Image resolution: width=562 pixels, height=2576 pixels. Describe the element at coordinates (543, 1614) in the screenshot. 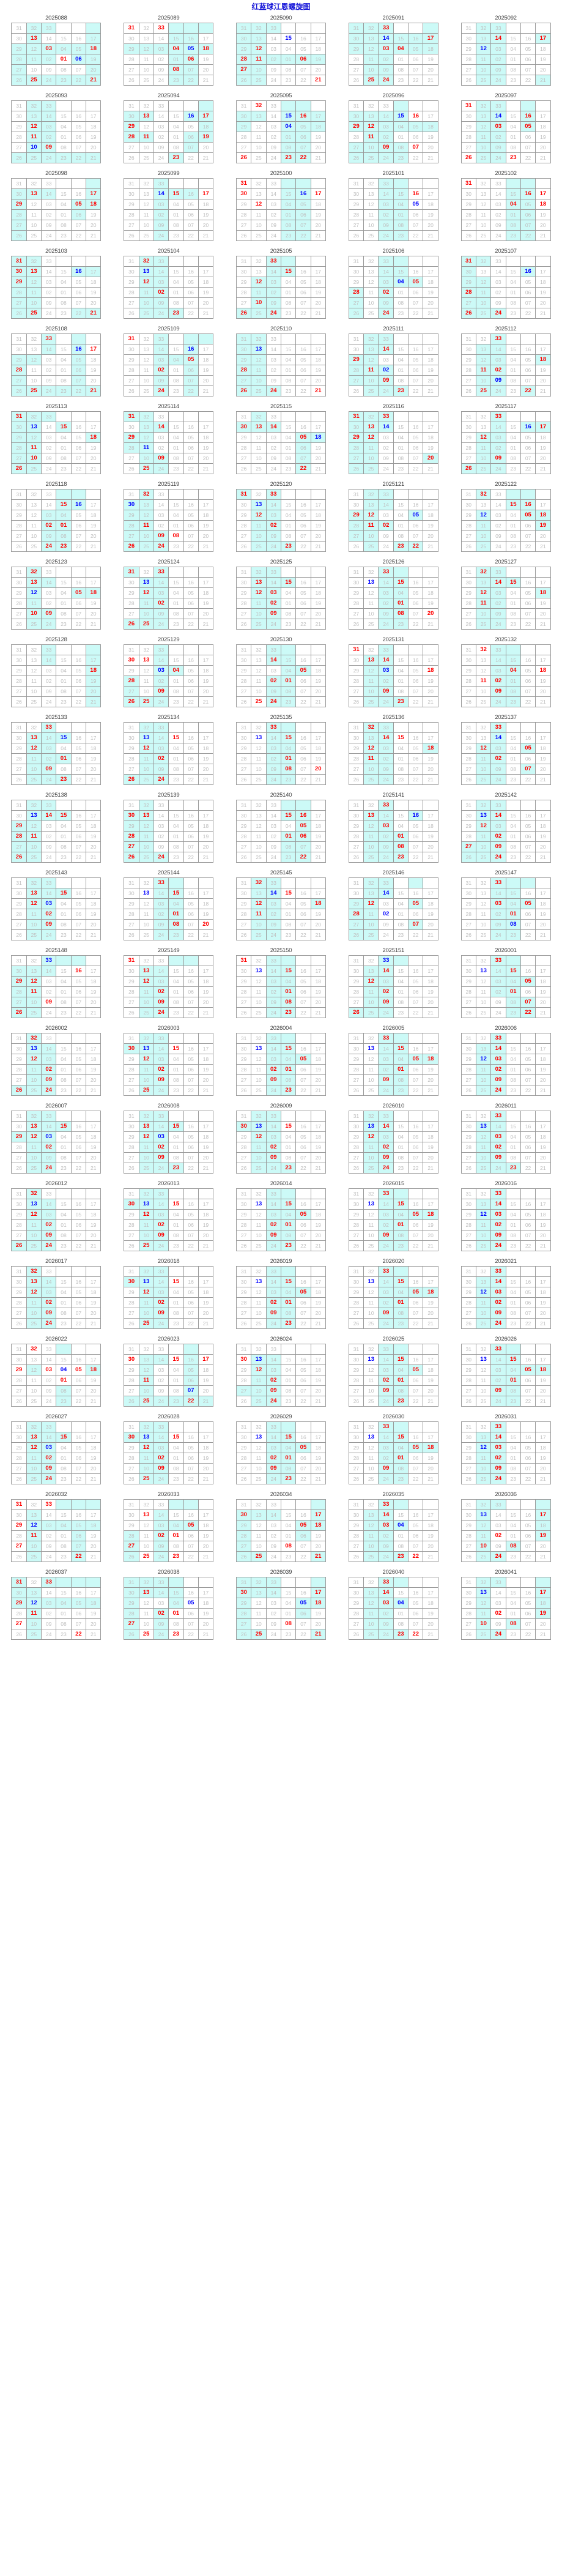

I see `spiral-cell-red-ball: 19` at that location.